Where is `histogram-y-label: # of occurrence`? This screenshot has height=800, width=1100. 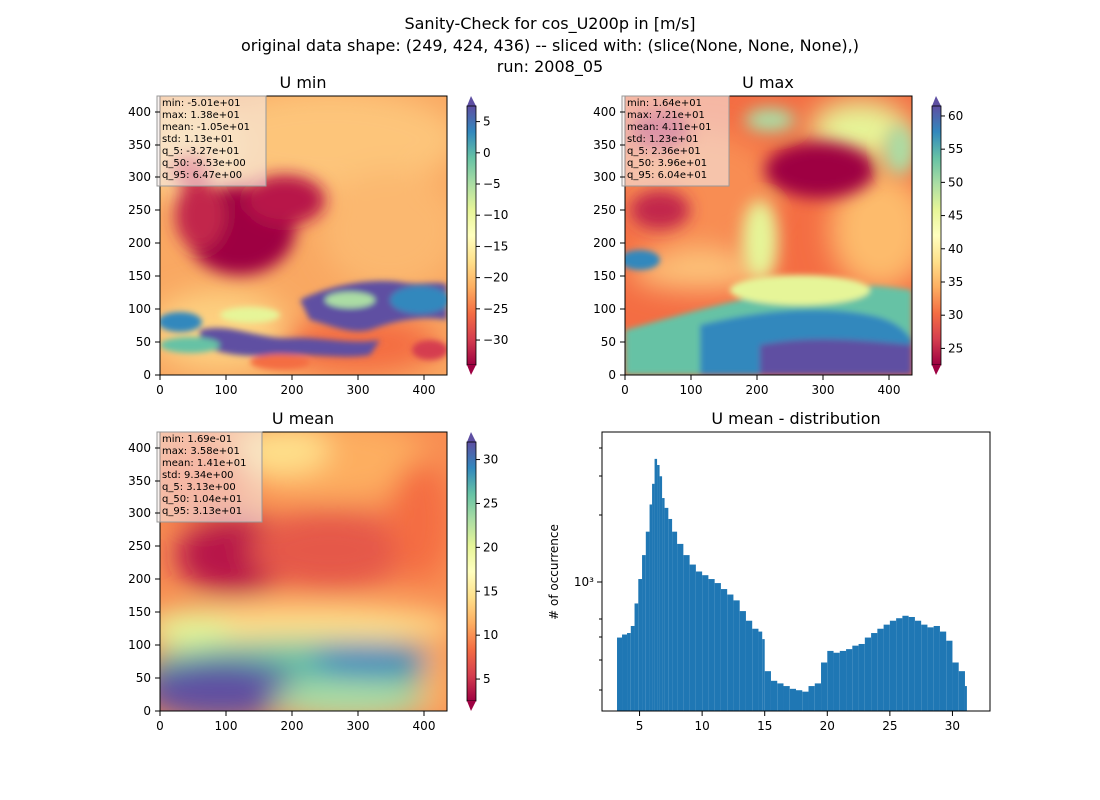 histogram-y-label: # of occurrence is located at coordinates (554, 572).